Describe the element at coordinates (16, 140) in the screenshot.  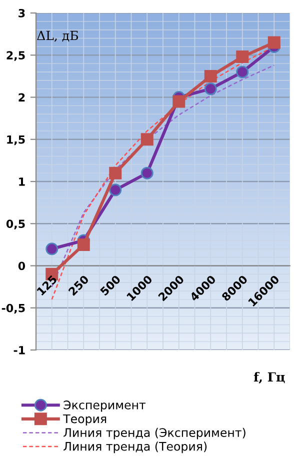
I see `y-tick-label: 1,5` at that location.